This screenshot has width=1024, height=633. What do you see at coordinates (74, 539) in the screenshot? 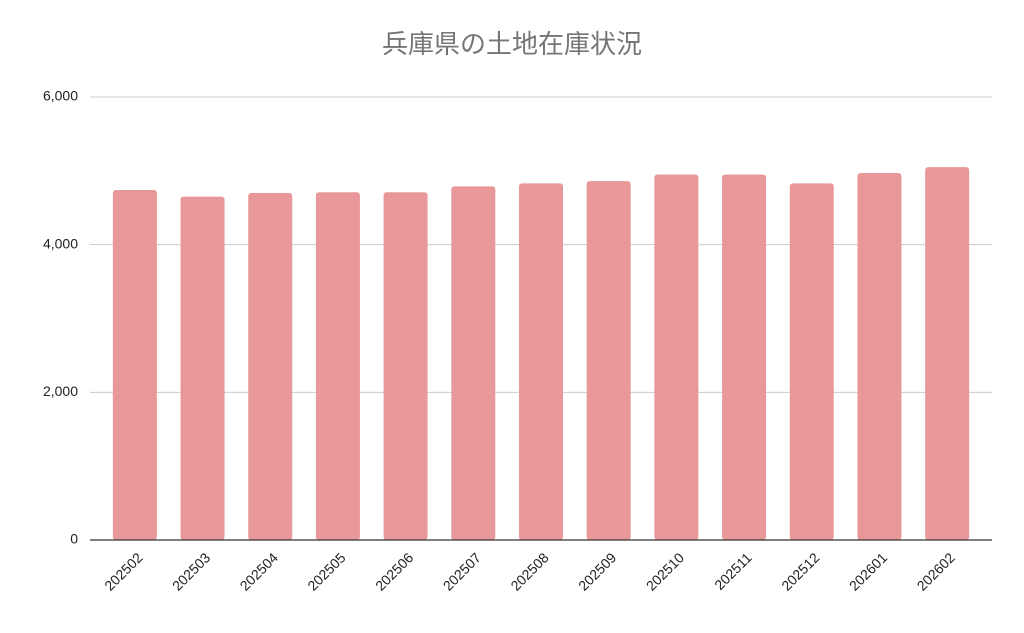
I see `y-tick-label: 0` at bounding box center [74, 539].